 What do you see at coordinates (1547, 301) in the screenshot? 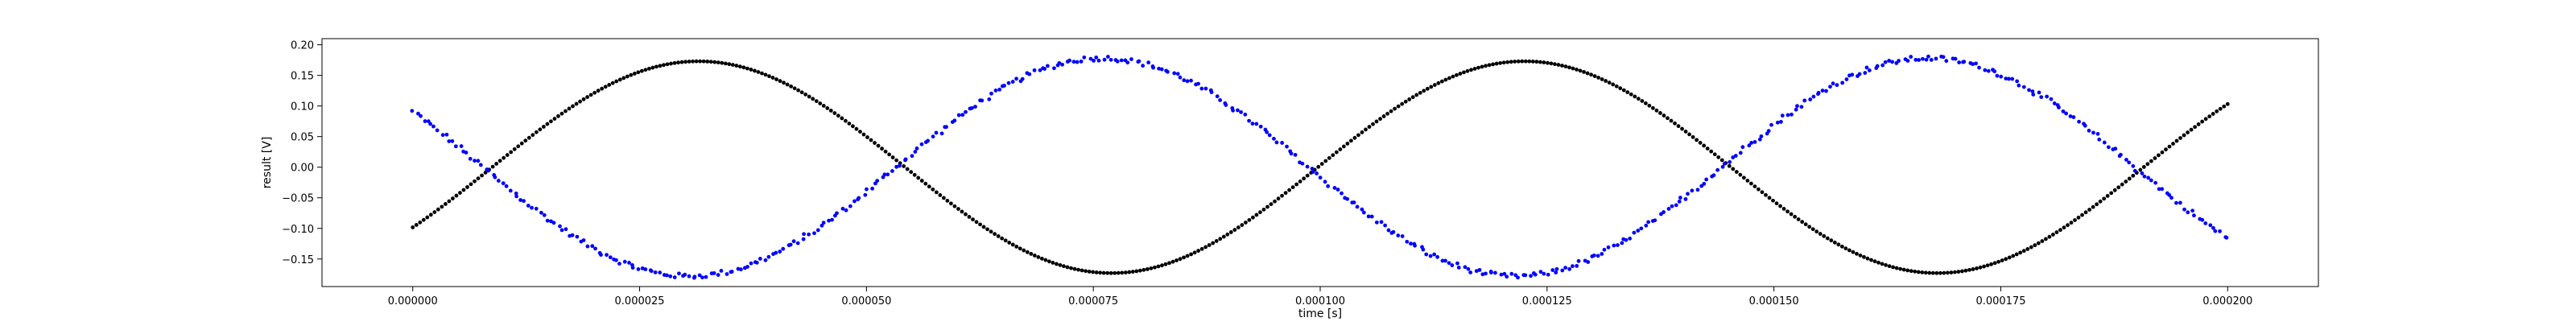
I see `x-tick-label: 0.000125` at bounding box center [1547, 301].